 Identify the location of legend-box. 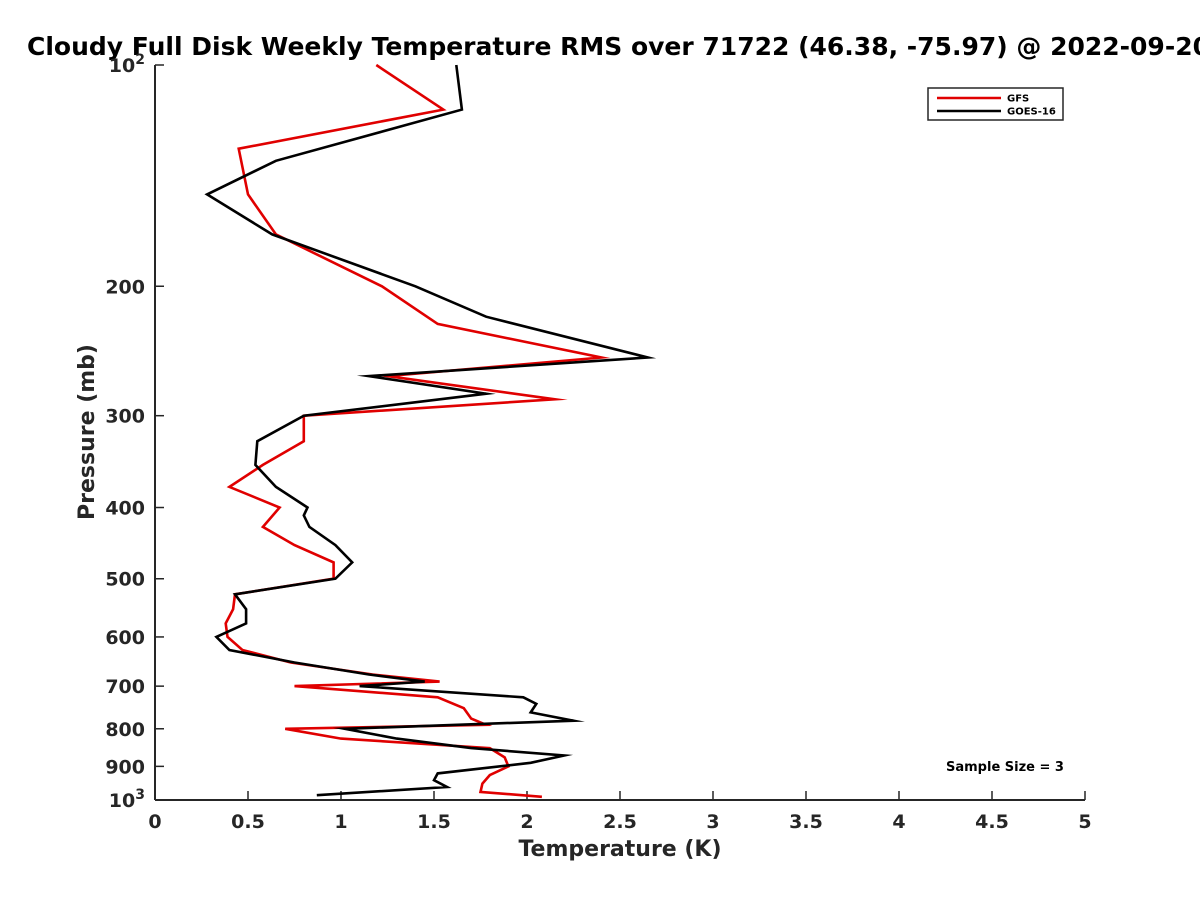
(995, 104).